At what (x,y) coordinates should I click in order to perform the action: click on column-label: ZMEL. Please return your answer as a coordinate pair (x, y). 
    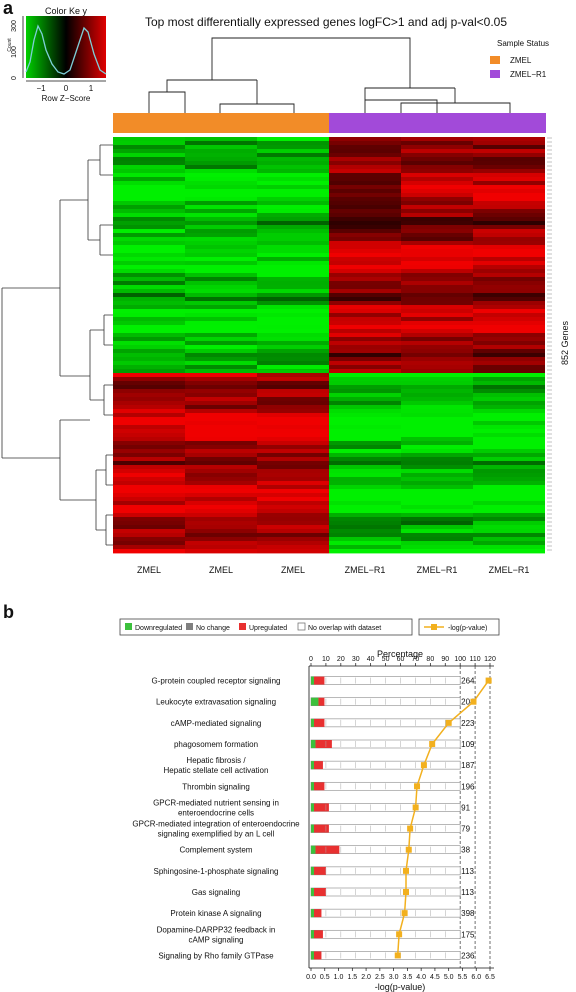
    Looking at the image, I should click on (293, 570).